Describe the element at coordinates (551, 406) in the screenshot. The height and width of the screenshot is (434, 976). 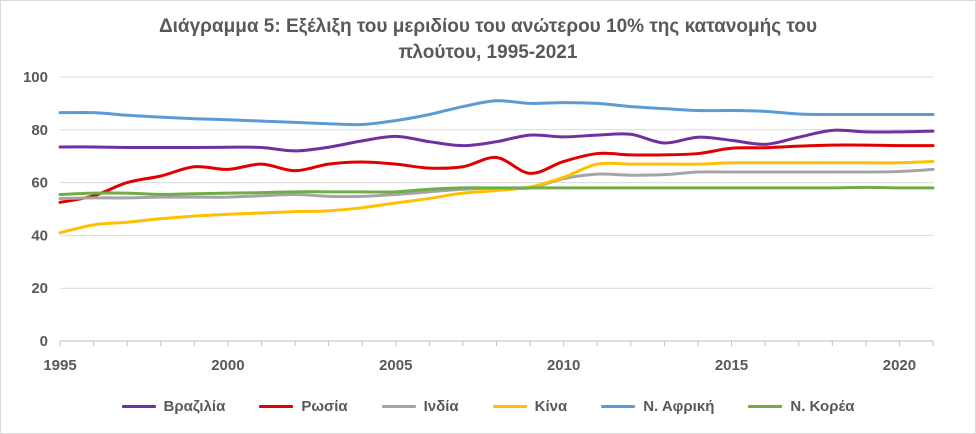
I see `legend-label: Κίνα` at that location.